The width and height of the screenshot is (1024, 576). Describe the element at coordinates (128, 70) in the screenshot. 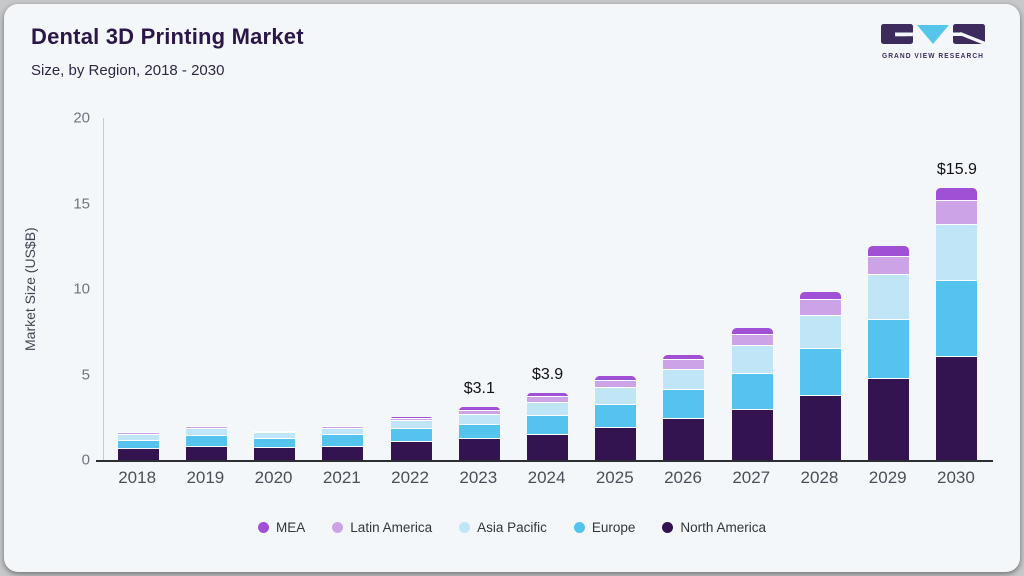

I see `chart-subtitle: Size, by Region, 2018 - 2030` at that location.